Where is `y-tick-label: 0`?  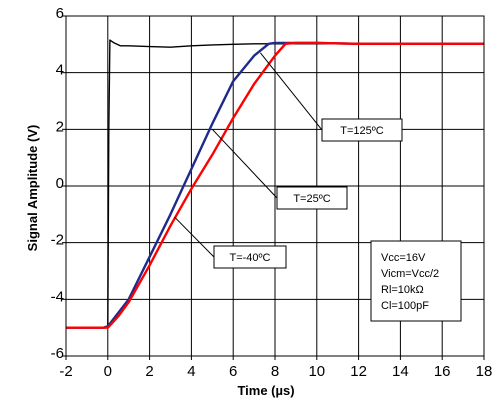
y-tick-label: 0 is located at coordinates (60, 183).